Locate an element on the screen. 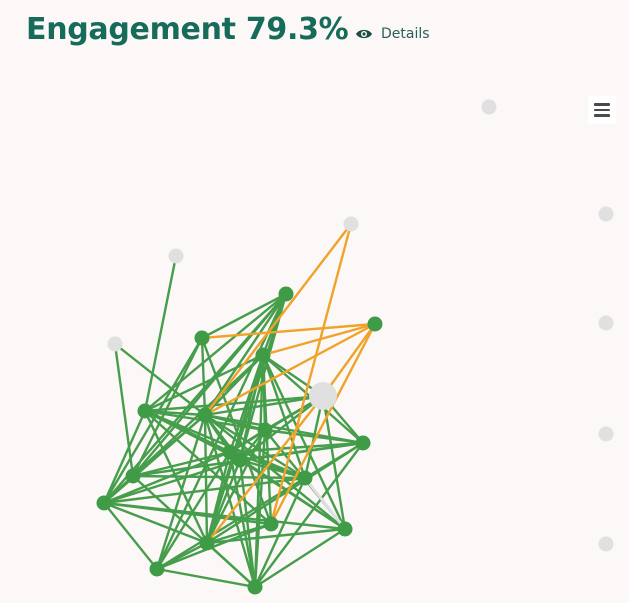 The width and height of the screenshot is (629, 603). details-button: Details is located at coordinates (392, 34).